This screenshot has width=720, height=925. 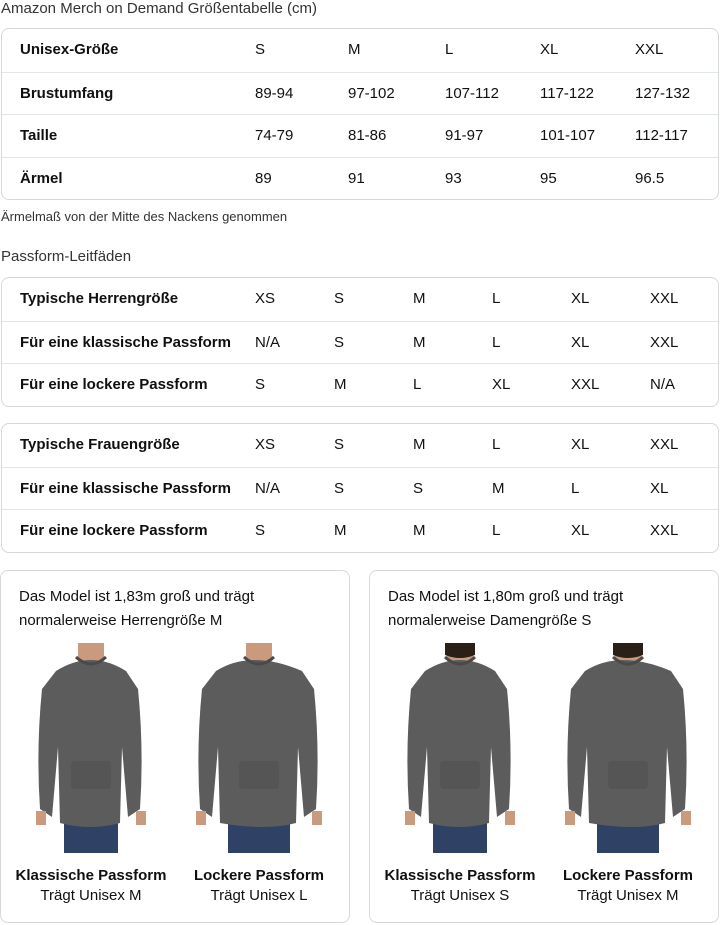 I want to click on row-header: Unisex-Größe, so click(x=69, y=49).